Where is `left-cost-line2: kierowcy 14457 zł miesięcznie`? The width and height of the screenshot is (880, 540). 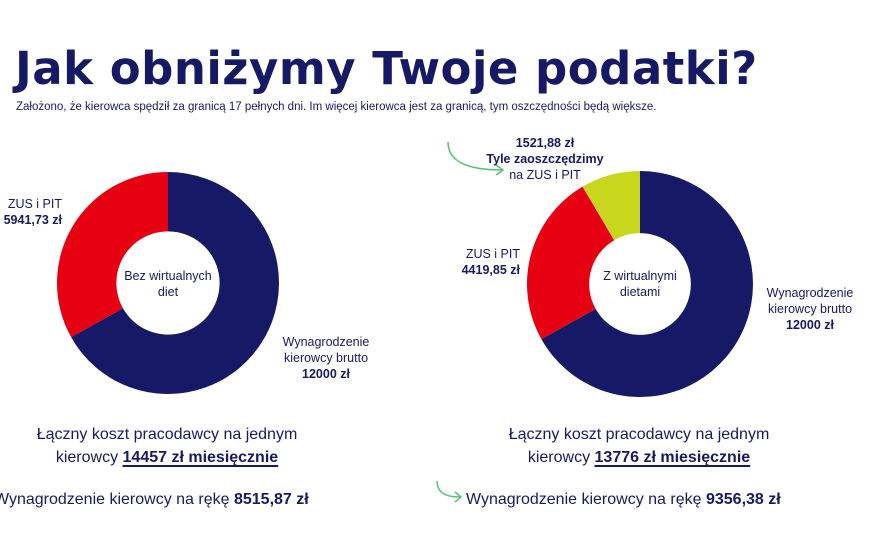
left-cost-line2: kierowcy 14457 zł miesięcznie is located at coordinates (167, 457).